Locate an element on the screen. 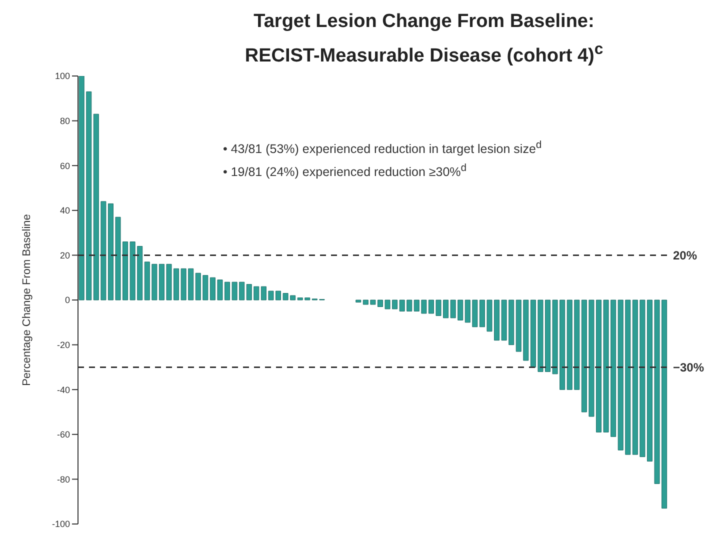  y-tick-label: 60 is located at coordinates (65, 166).